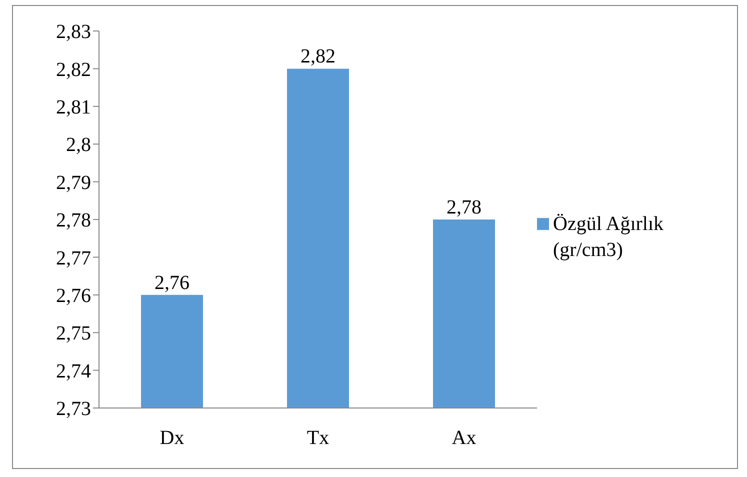 Image resolution: width=747 pixels, height=477 pixels. Describe the element at coordinates (73, 296) in the screenshot. I see `y-tick-label: 2,76` at that location.